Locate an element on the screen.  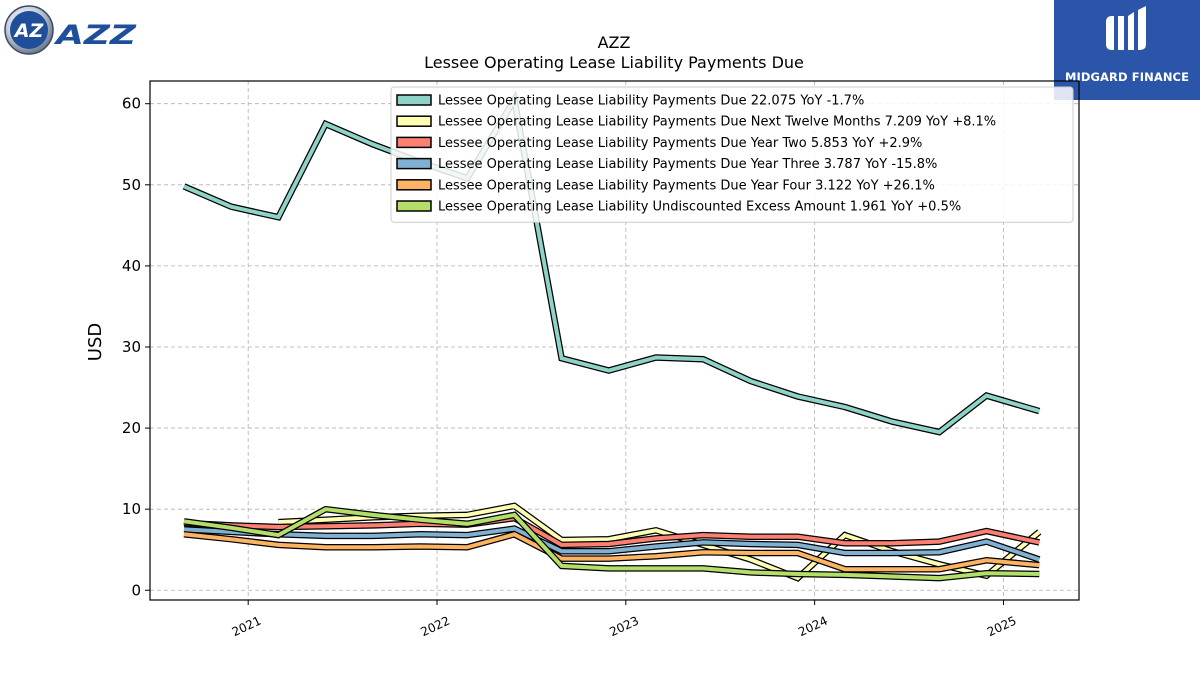
azz-logo: AZ AZZ is located at coordinates (71, 31).